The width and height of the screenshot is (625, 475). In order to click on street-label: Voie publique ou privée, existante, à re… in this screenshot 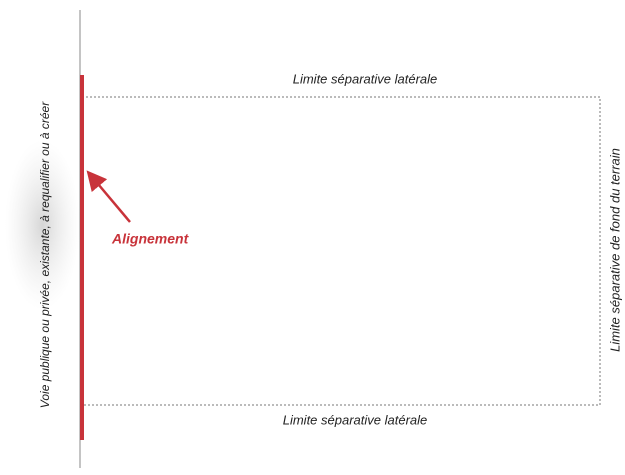, I will do `click(45, 254)`.